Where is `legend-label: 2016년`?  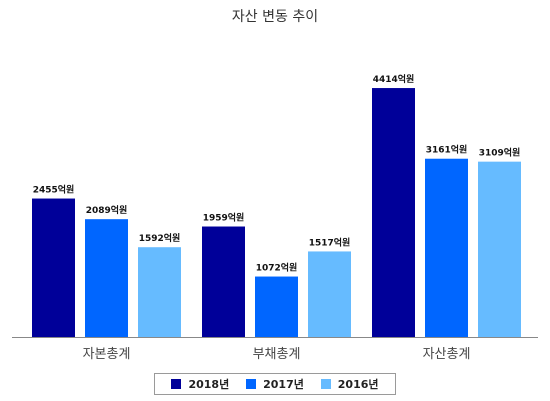 legend-label: 2016년 is located at coordinates (358, 384).